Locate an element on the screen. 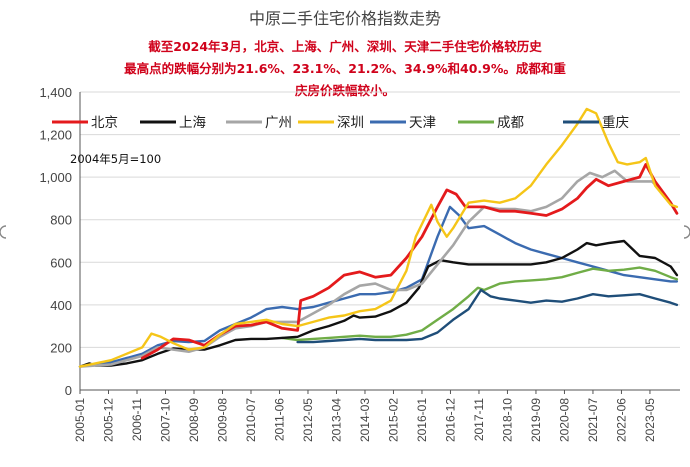 The width and height of the screenshot is (690, 467). y-tick-label: 600 is located at coordinates (61, 262).